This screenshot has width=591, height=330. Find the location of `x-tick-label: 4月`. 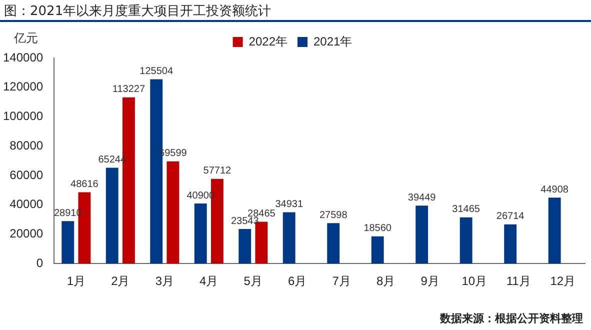

x-tick-label: 4月 is located at coordinates (209, 281).